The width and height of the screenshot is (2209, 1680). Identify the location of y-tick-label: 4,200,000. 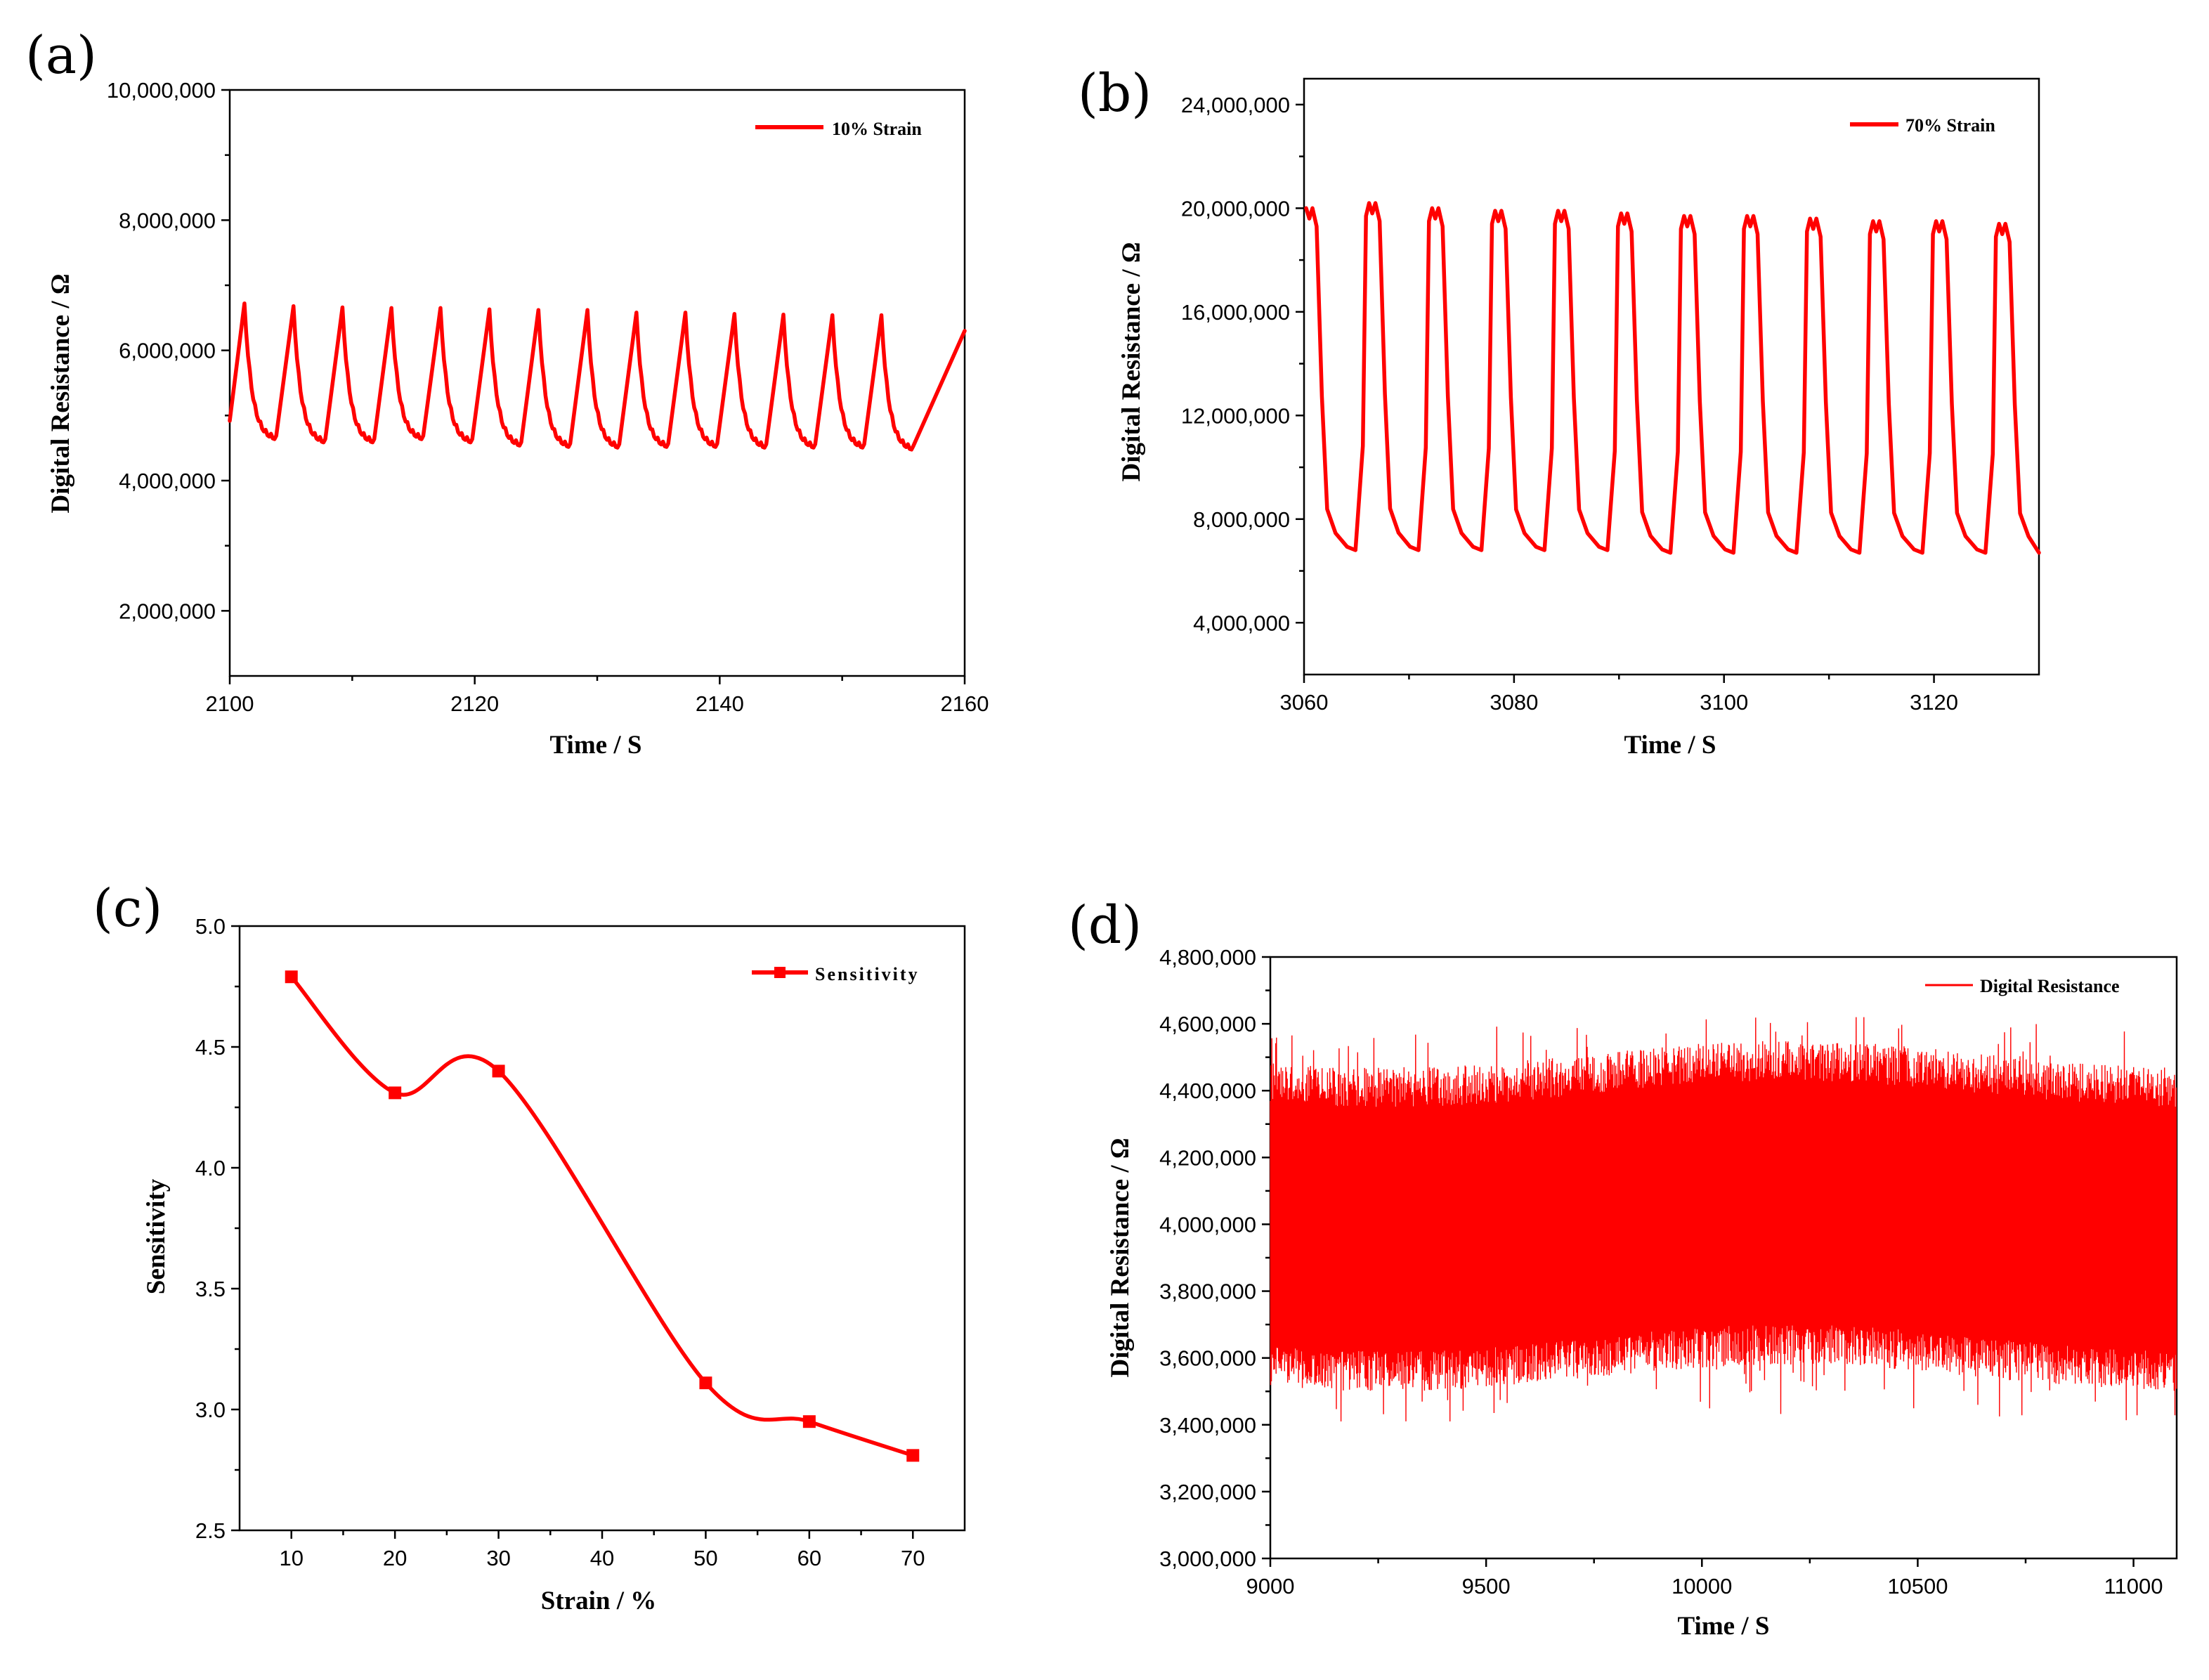
(1208, 1157).